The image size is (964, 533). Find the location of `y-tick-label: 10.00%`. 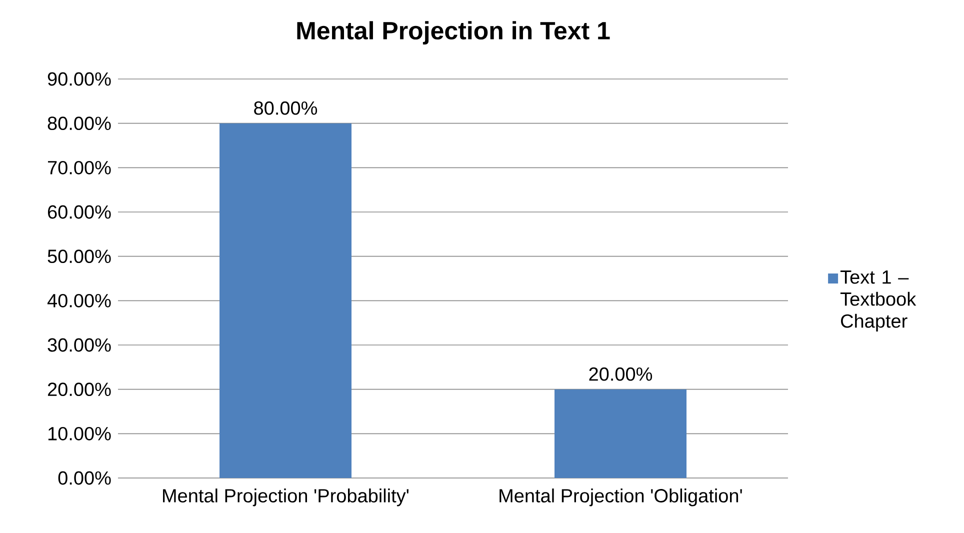

y-tick-label: 10.00% is located at coordinates (79, 433).